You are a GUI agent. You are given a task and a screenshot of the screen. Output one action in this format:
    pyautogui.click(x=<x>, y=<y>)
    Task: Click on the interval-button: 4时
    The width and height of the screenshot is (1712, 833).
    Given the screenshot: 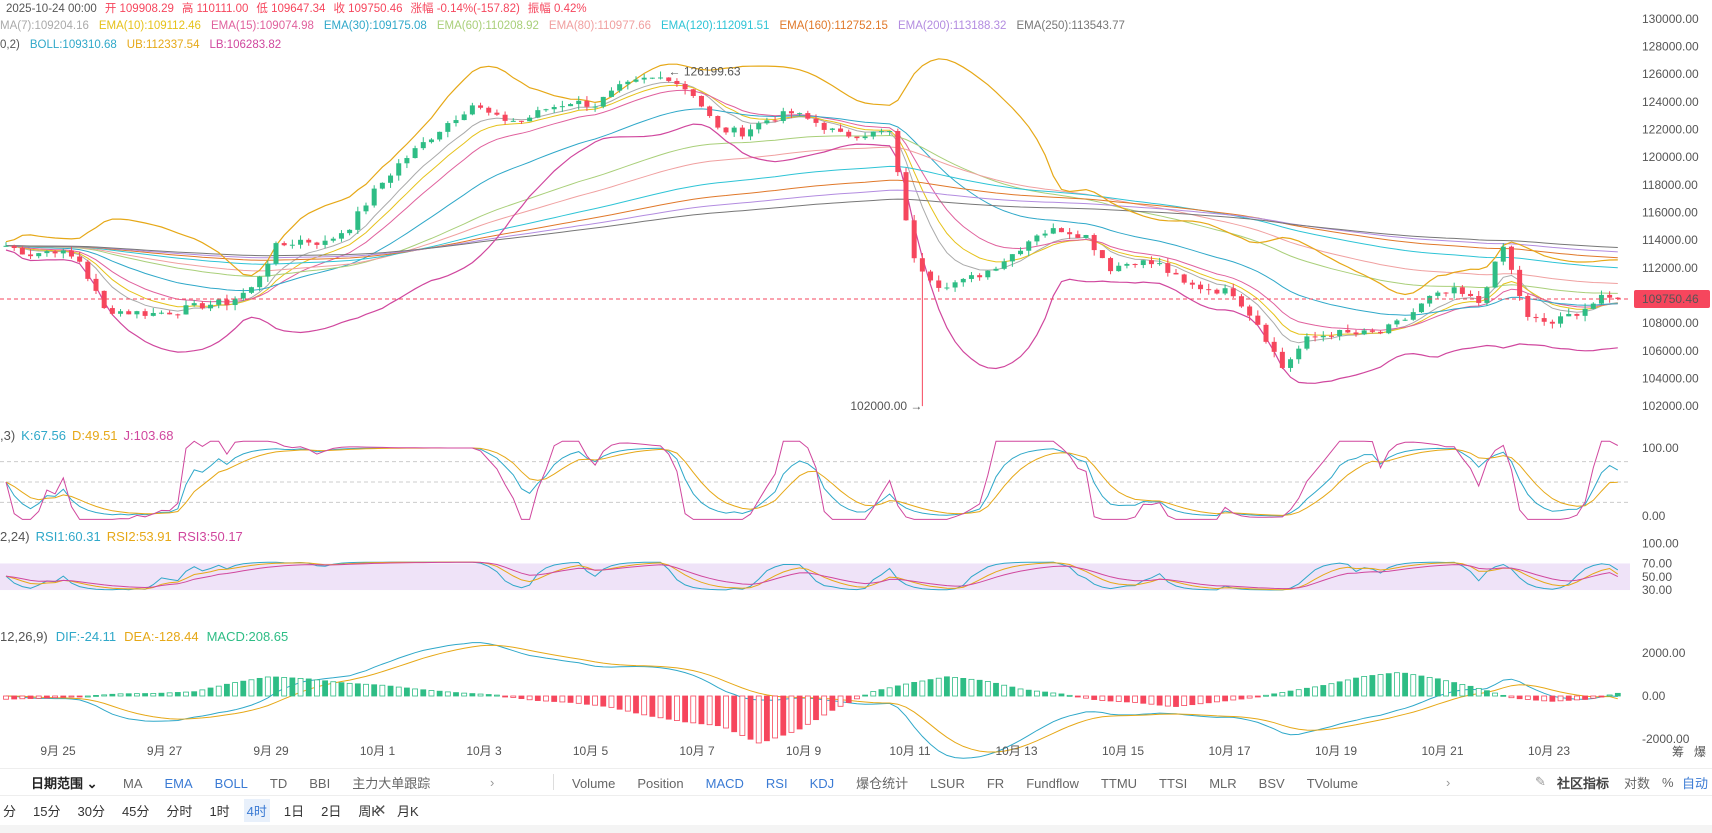 What is the action you would take?
    pyautogui.click(x=256, y=810)
    